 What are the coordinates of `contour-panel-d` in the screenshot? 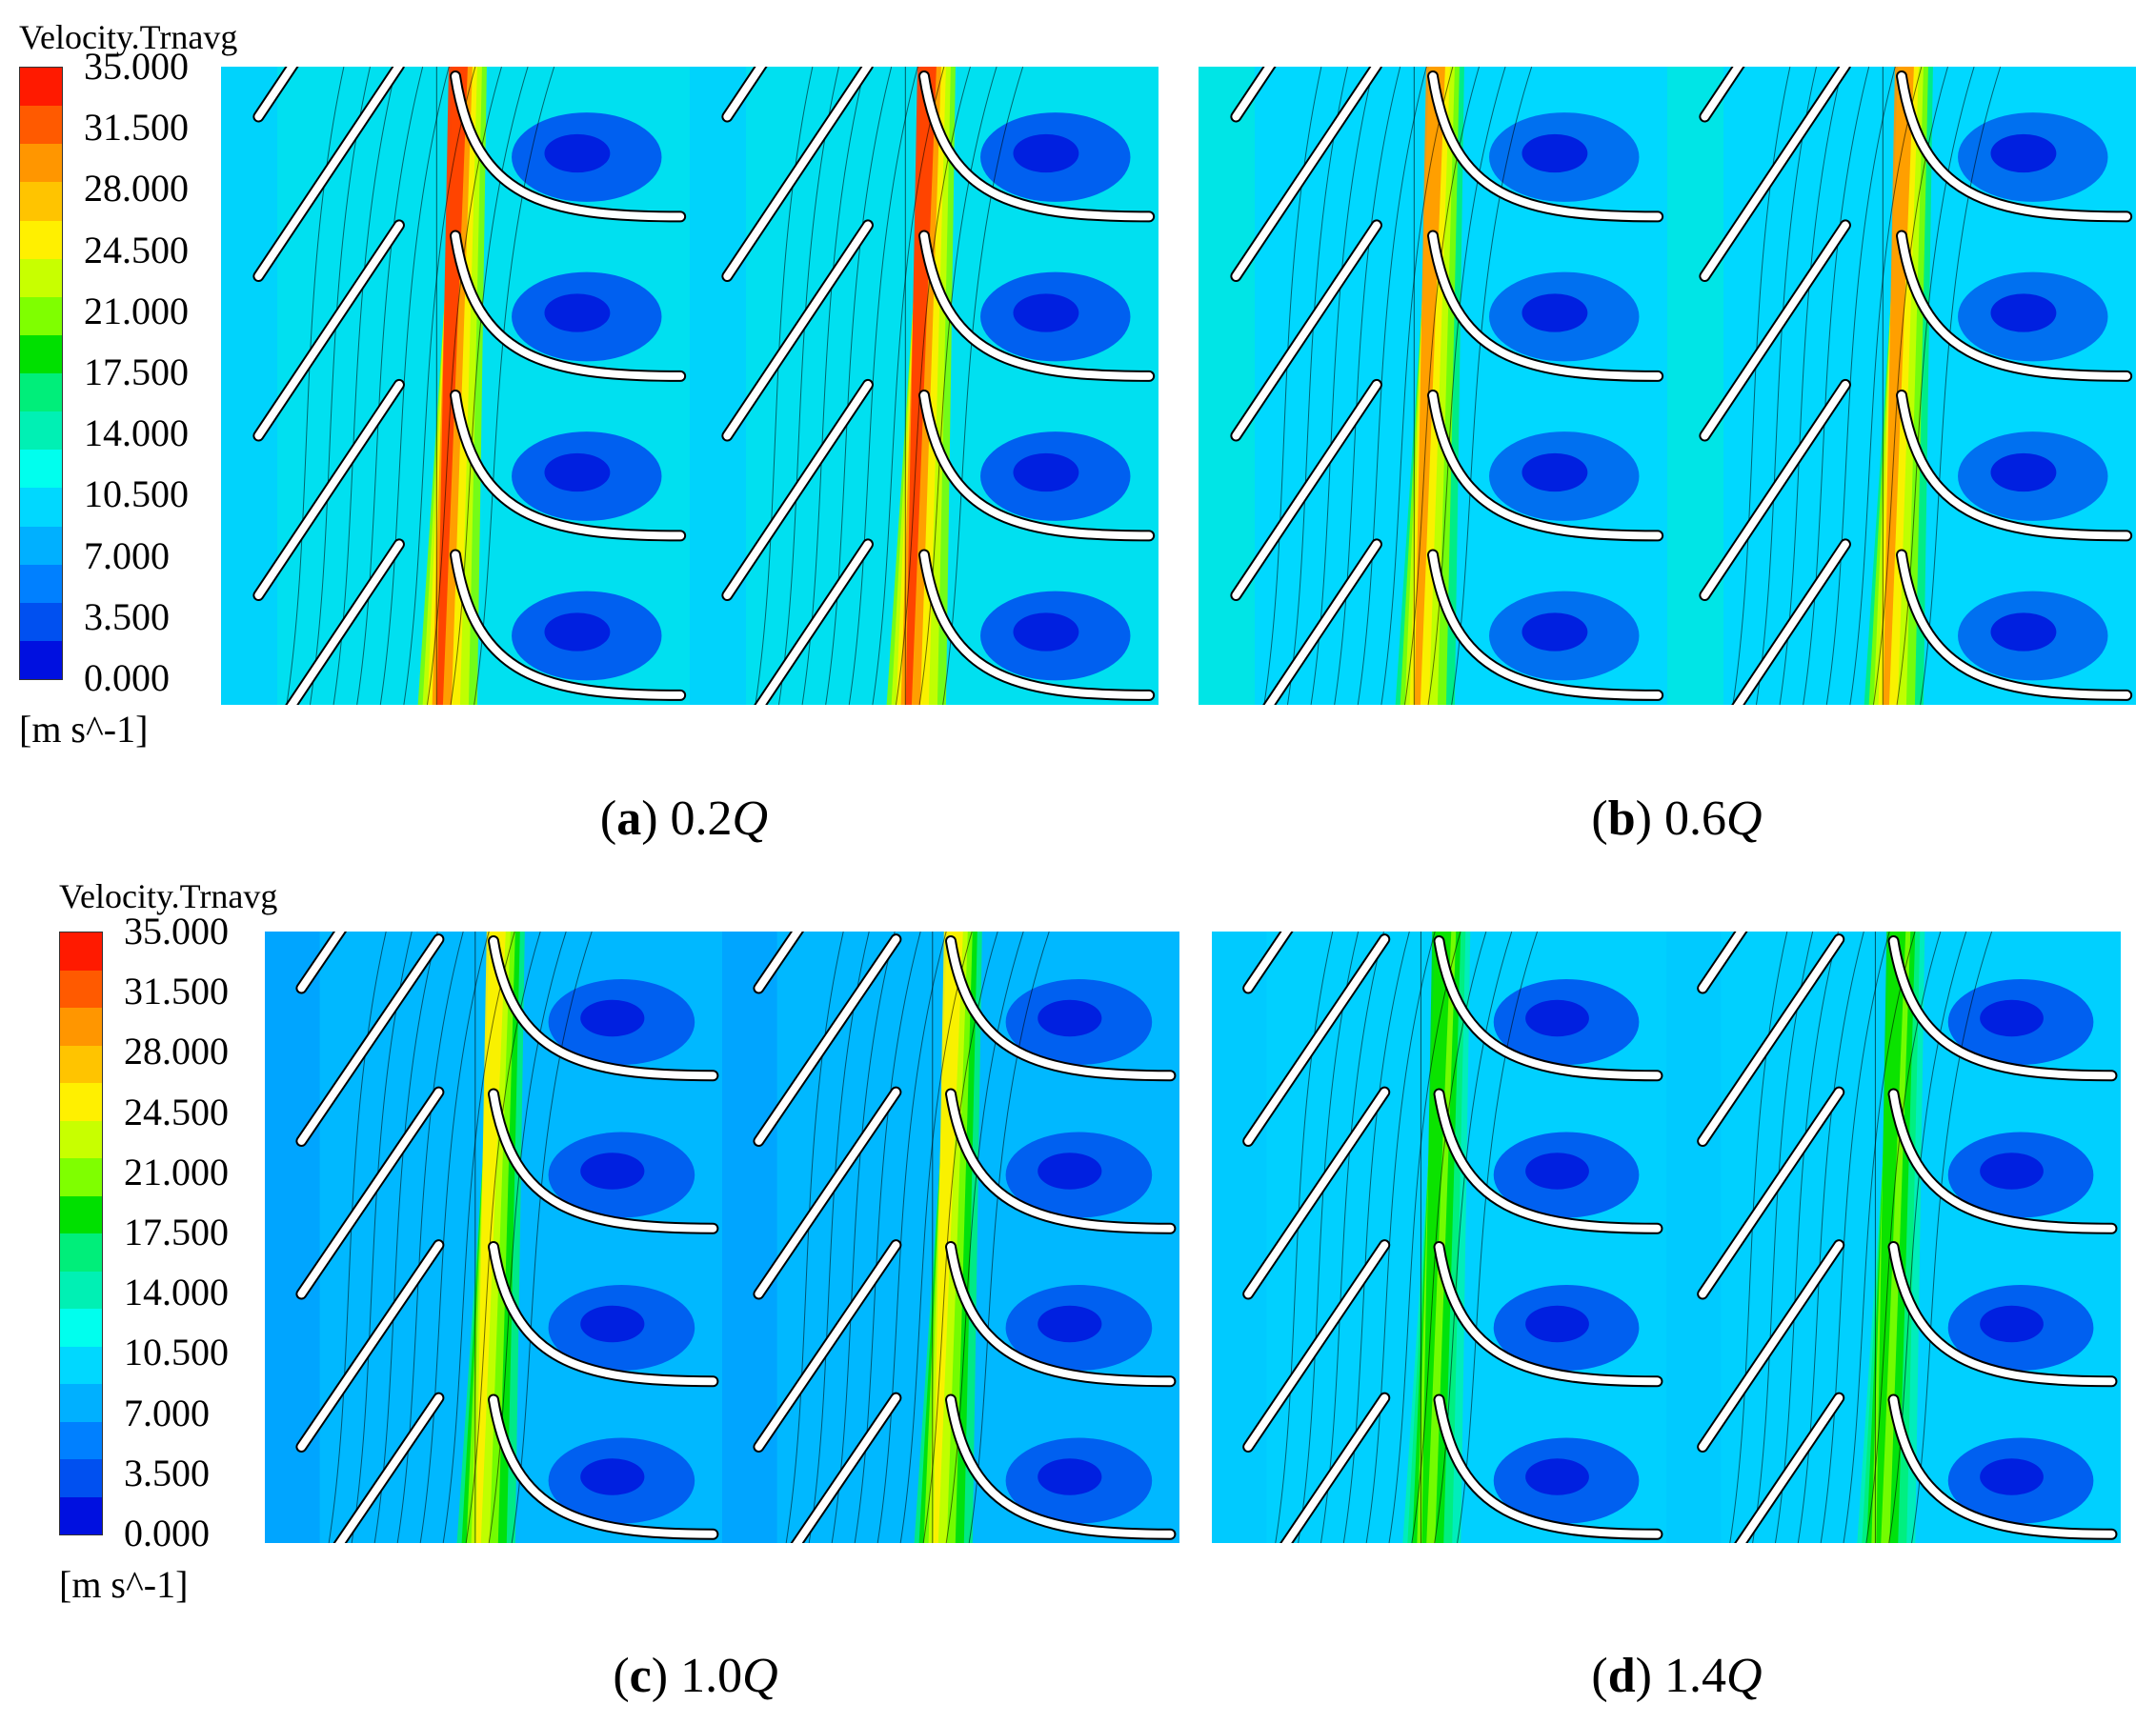 It's located at (1667, 1238).